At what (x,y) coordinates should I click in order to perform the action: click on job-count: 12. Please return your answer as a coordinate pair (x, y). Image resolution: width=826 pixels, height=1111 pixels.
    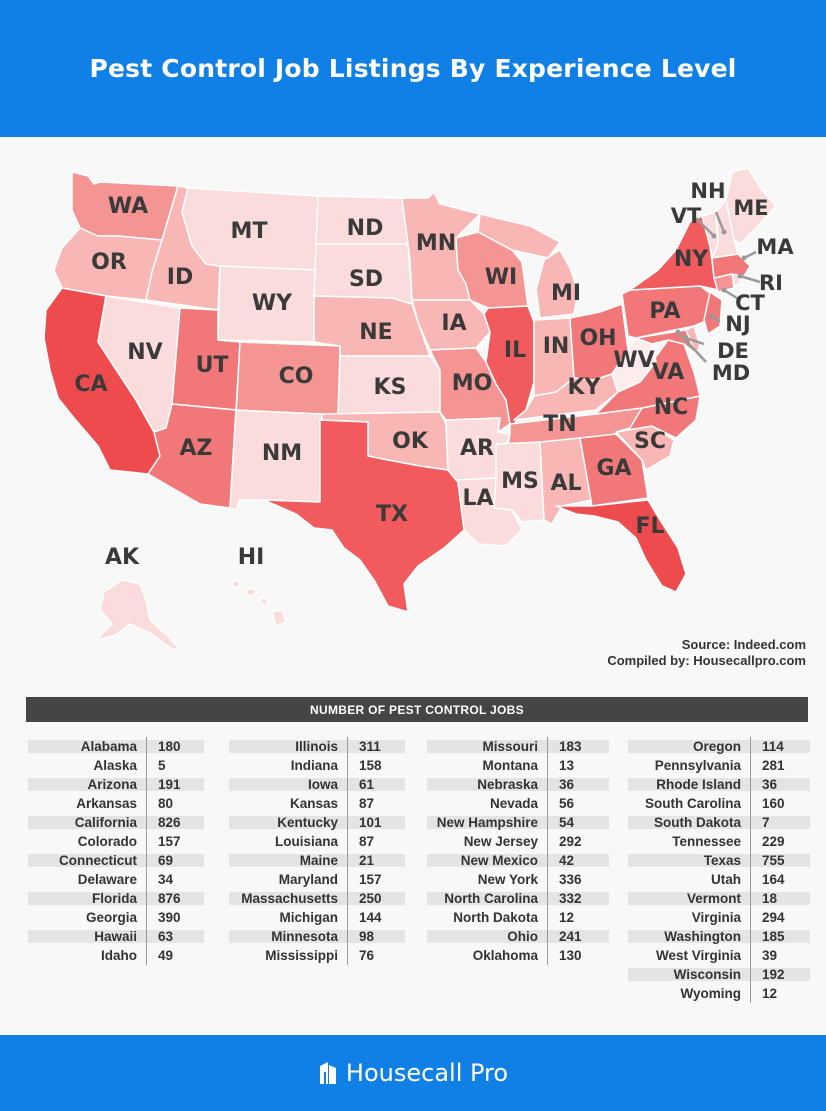
    Looking at the image, I should click on (567, 917).